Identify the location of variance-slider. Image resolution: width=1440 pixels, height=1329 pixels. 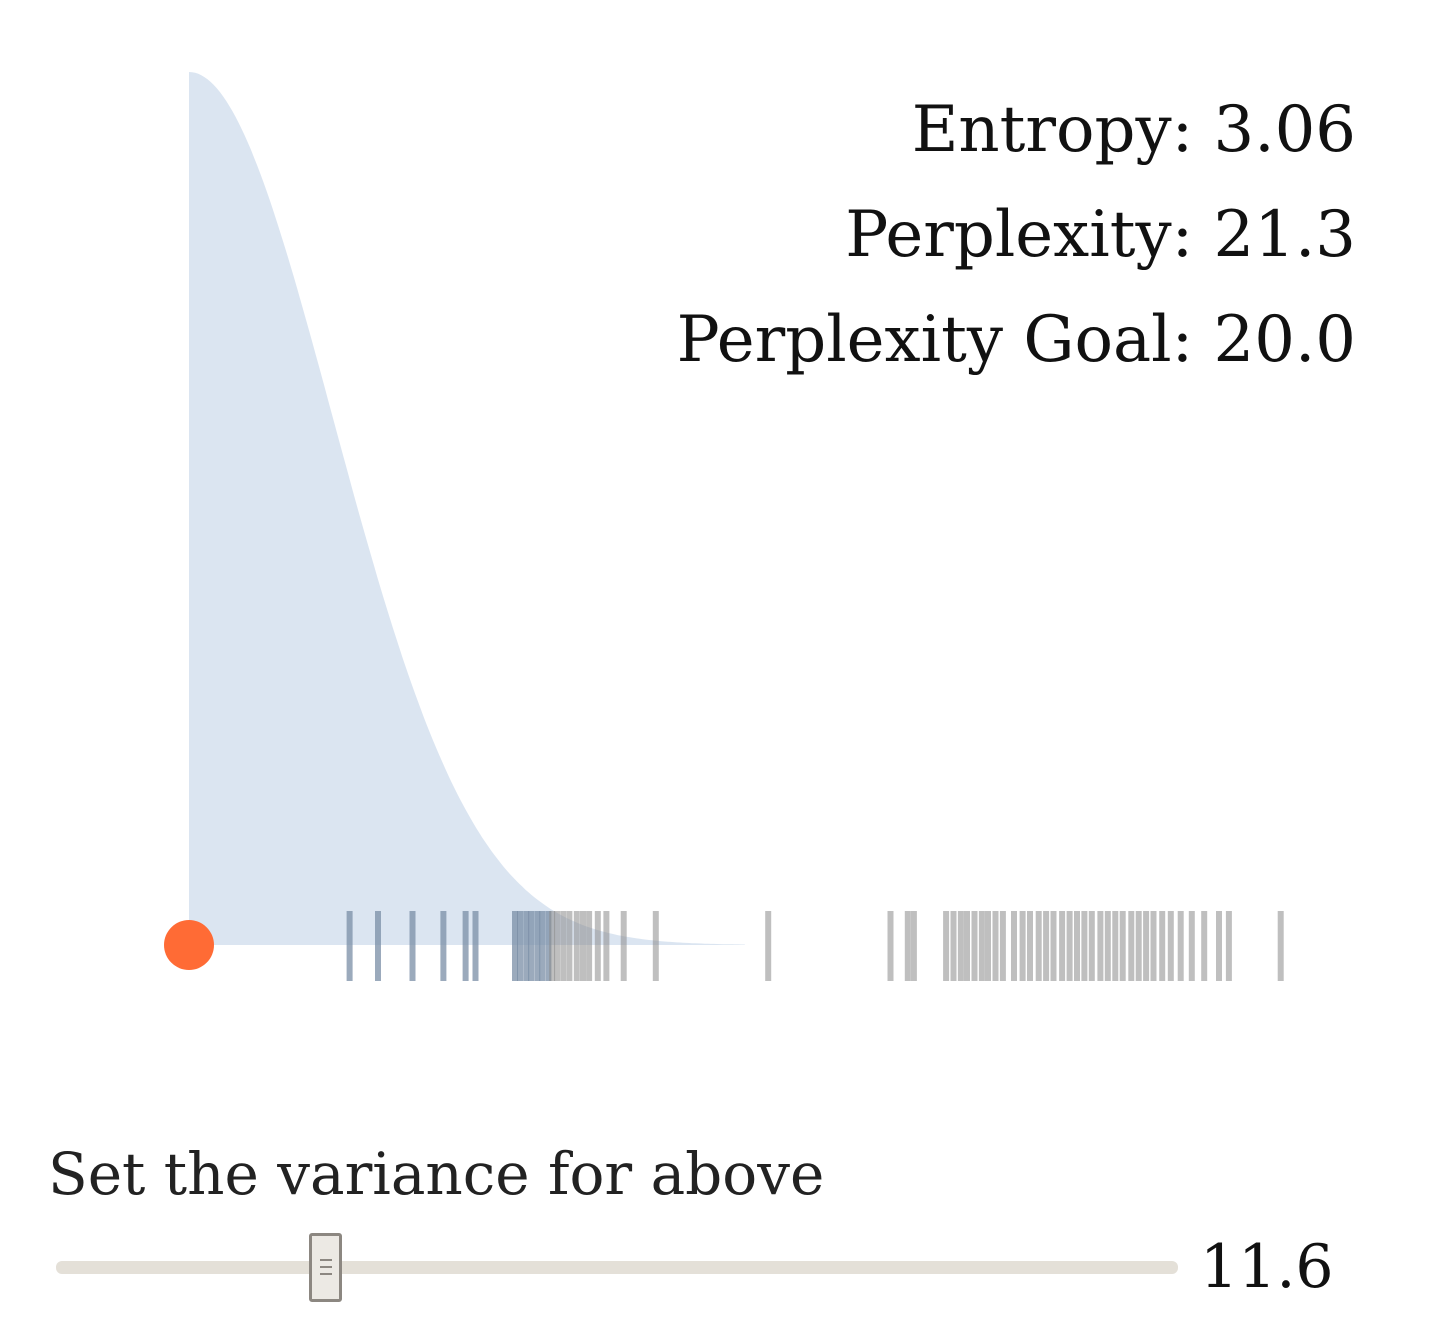
(617, 1267).